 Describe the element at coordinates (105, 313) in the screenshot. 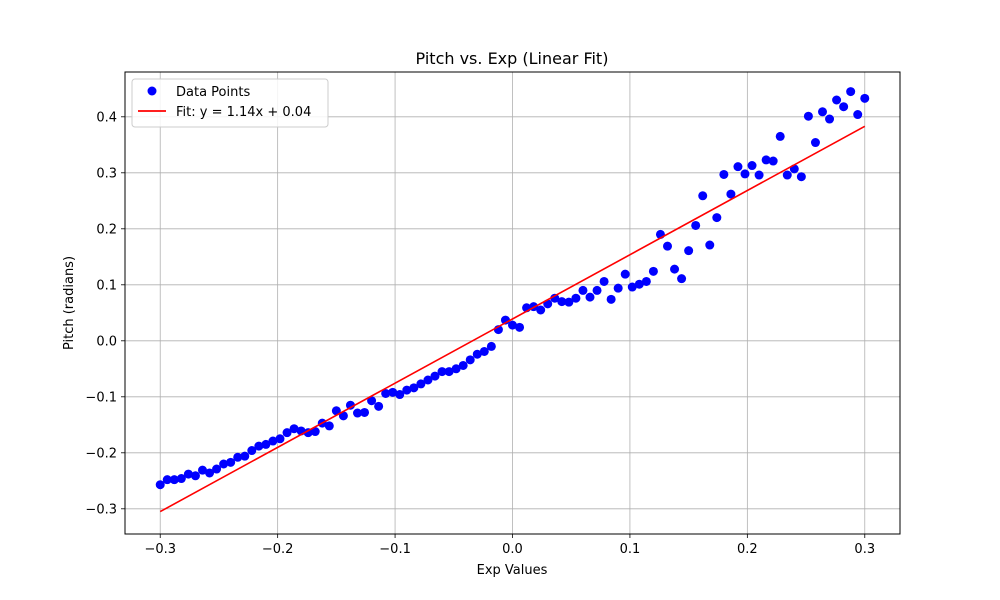

I see `y-axis-ticks: −0.3 −0.2 −0.1 0.0 0.1 0.2 0.3 0.4` at that location.